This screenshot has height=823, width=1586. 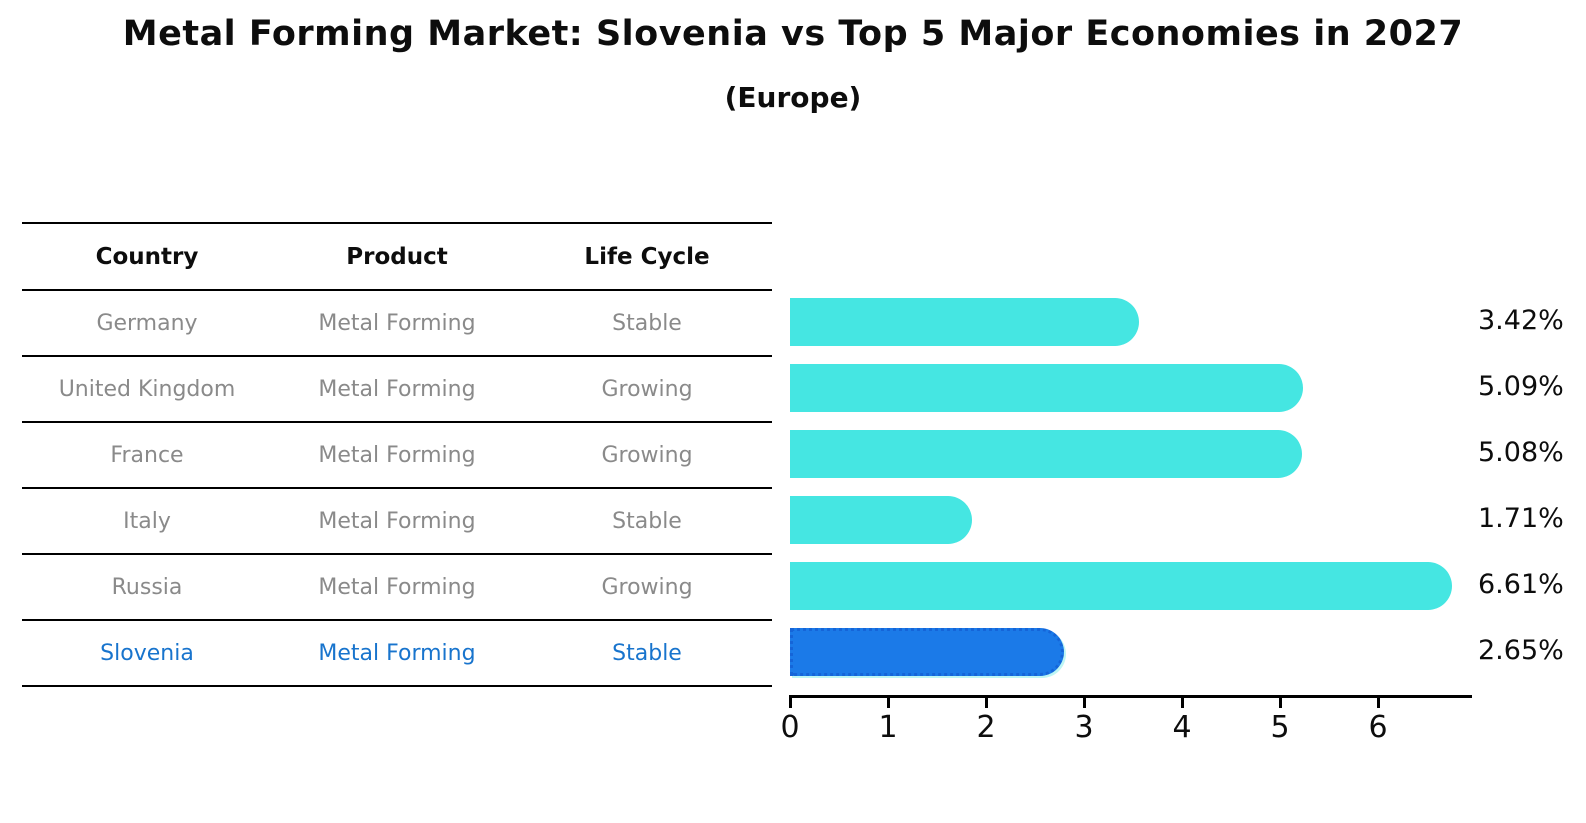 What do you see at coordinates (147, 587) in the screenshot?
I see `cell-country-russia: Russia` at bounding box center [147, 587].